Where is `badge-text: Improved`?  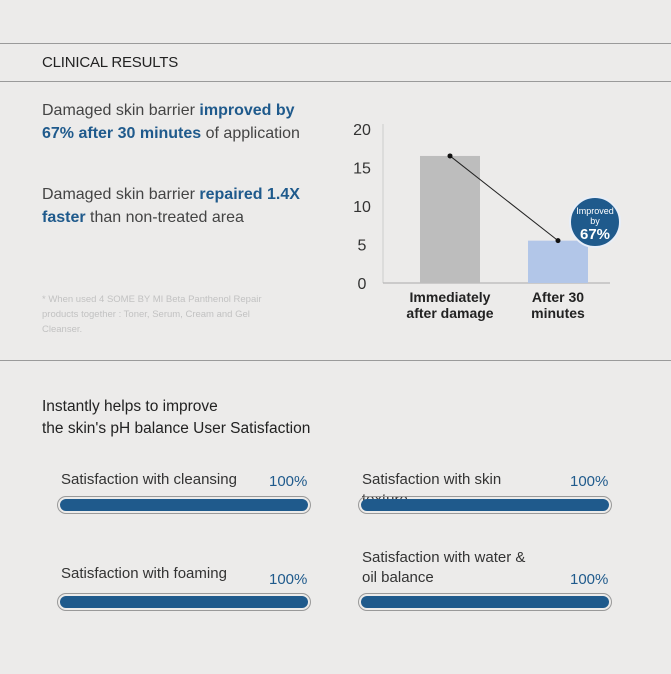
badge-text: Improved is located at coordinates (595, 211).